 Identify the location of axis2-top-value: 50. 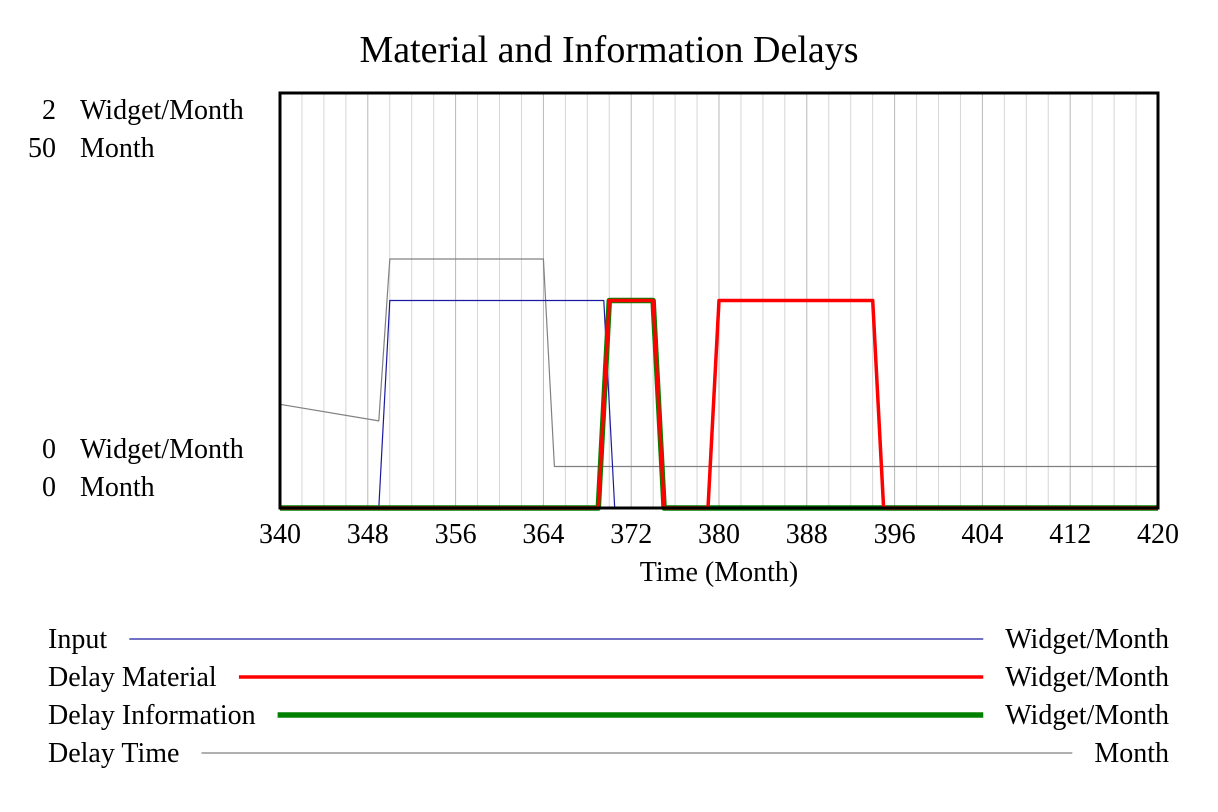
(42, 148).